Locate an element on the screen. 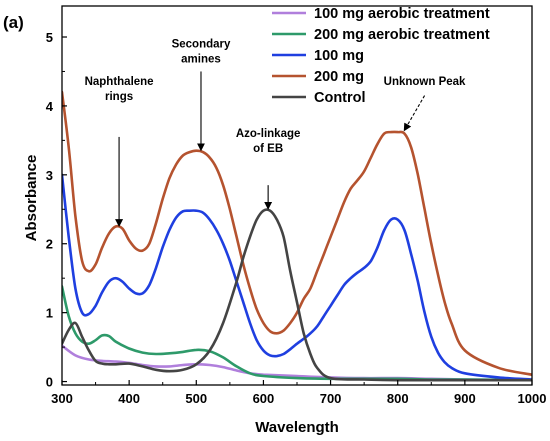  x-tick-label: 800 is located at coordinates (398, 398).